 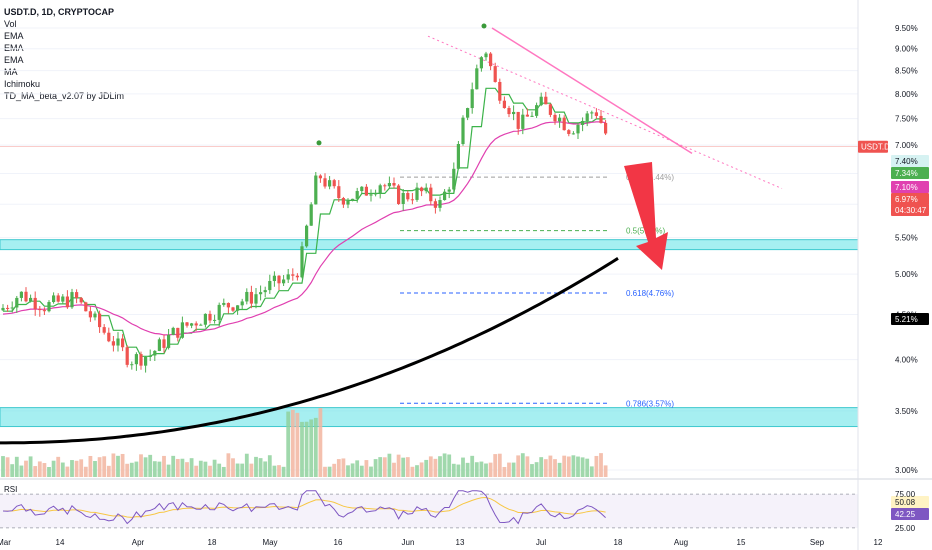 What do you see at coordinates (429, 417) in the screenshot?
I see `support-zone` at bounding box center [429, 417].